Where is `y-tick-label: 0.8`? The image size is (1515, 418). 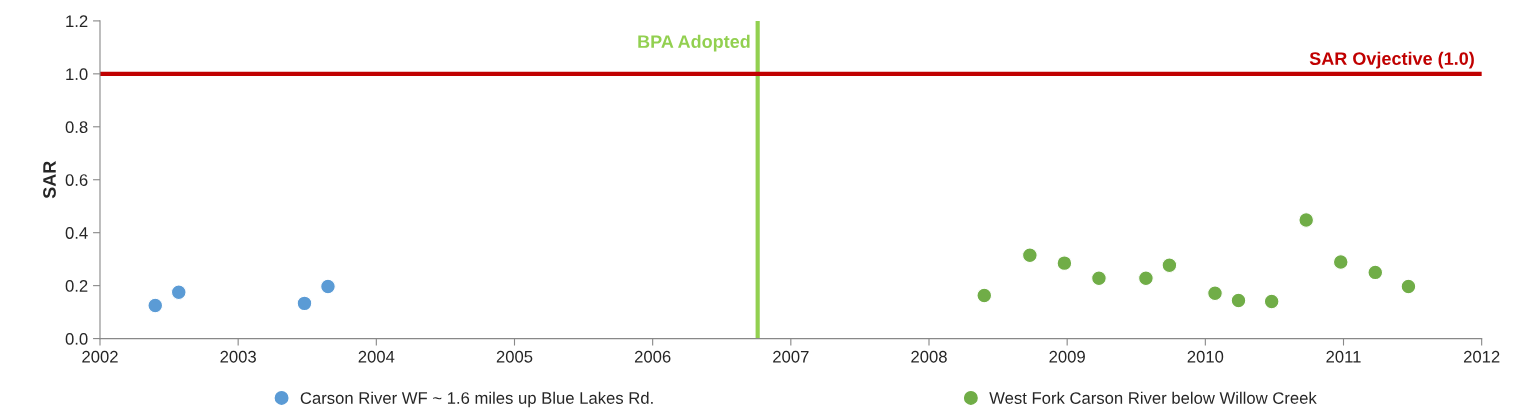
y-tick-label: 0.8 is located at coordinates (76, 127).